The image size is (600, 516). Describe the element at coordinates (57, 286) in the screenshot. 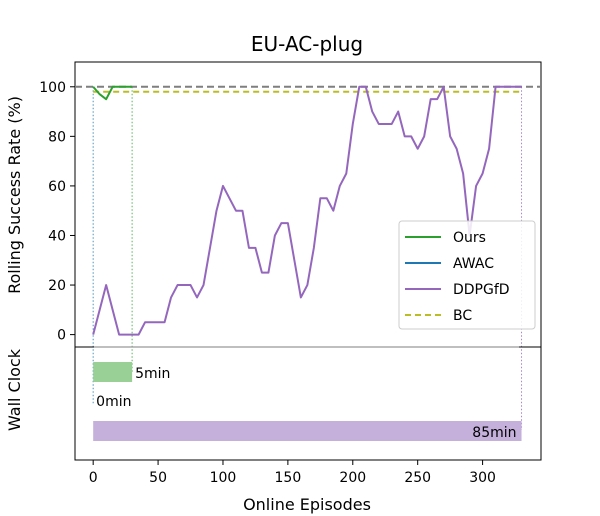

I see `y-tick-label-20: 20` at that location.